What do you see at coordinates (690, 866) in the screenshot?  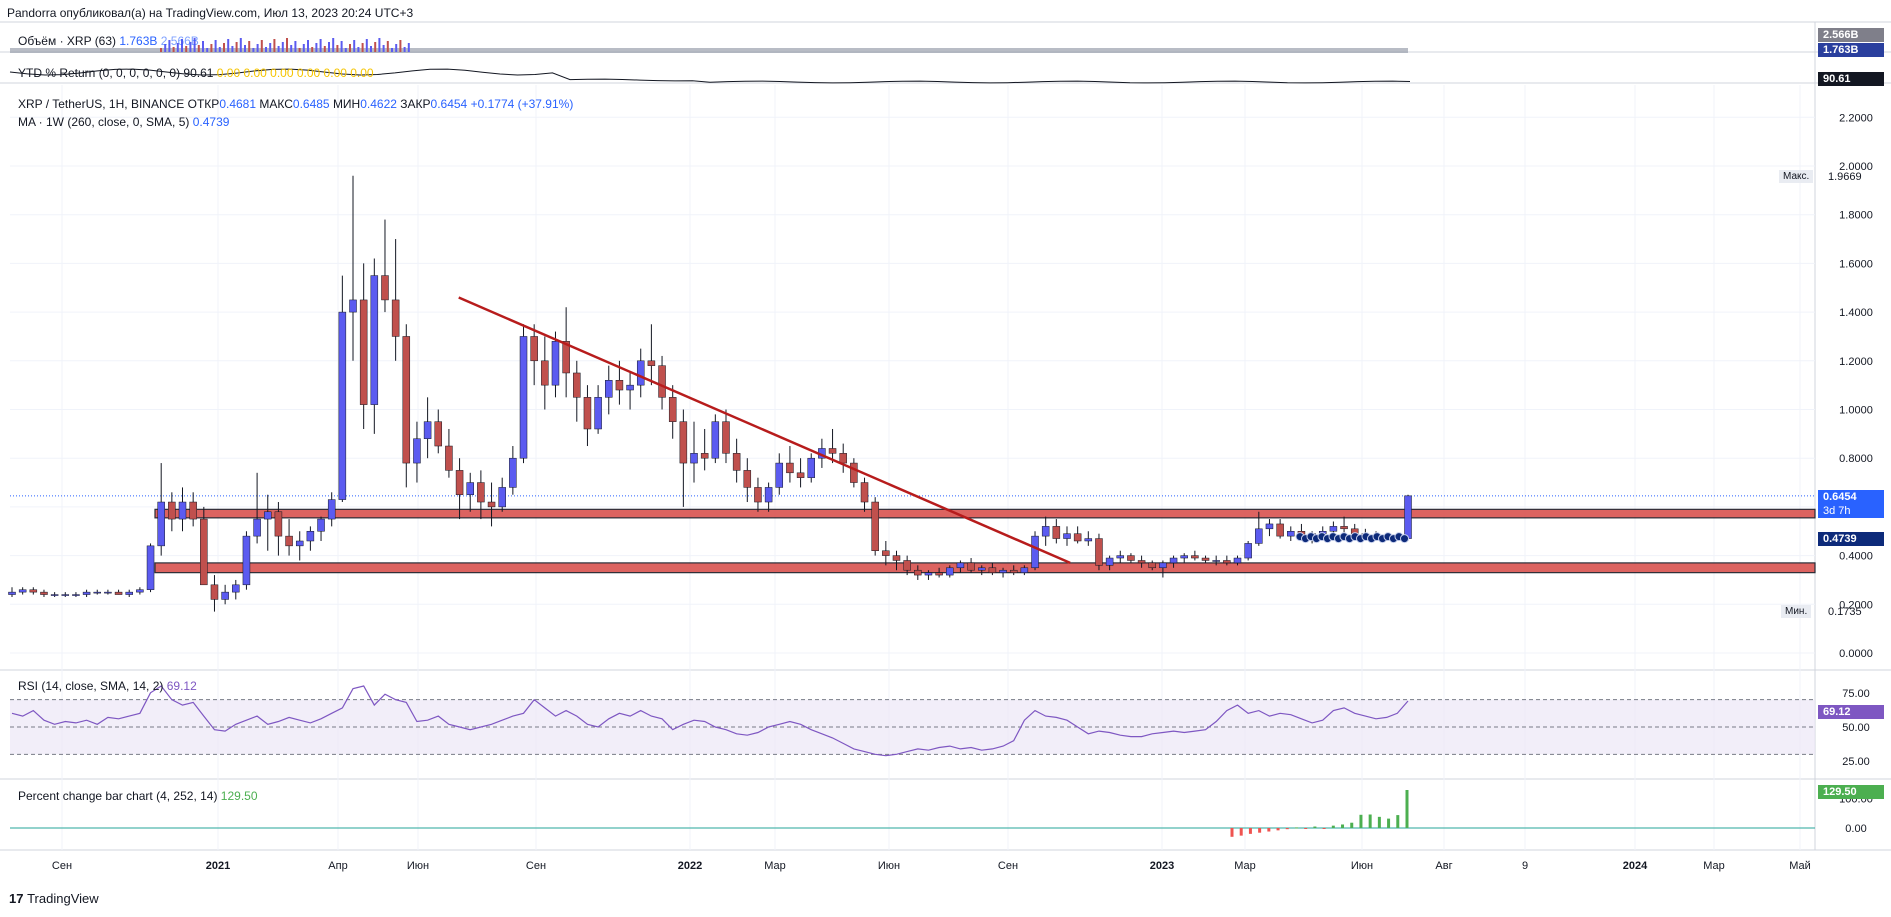 I see `time-tick-label: 2022` at bounding box center [690, 866].